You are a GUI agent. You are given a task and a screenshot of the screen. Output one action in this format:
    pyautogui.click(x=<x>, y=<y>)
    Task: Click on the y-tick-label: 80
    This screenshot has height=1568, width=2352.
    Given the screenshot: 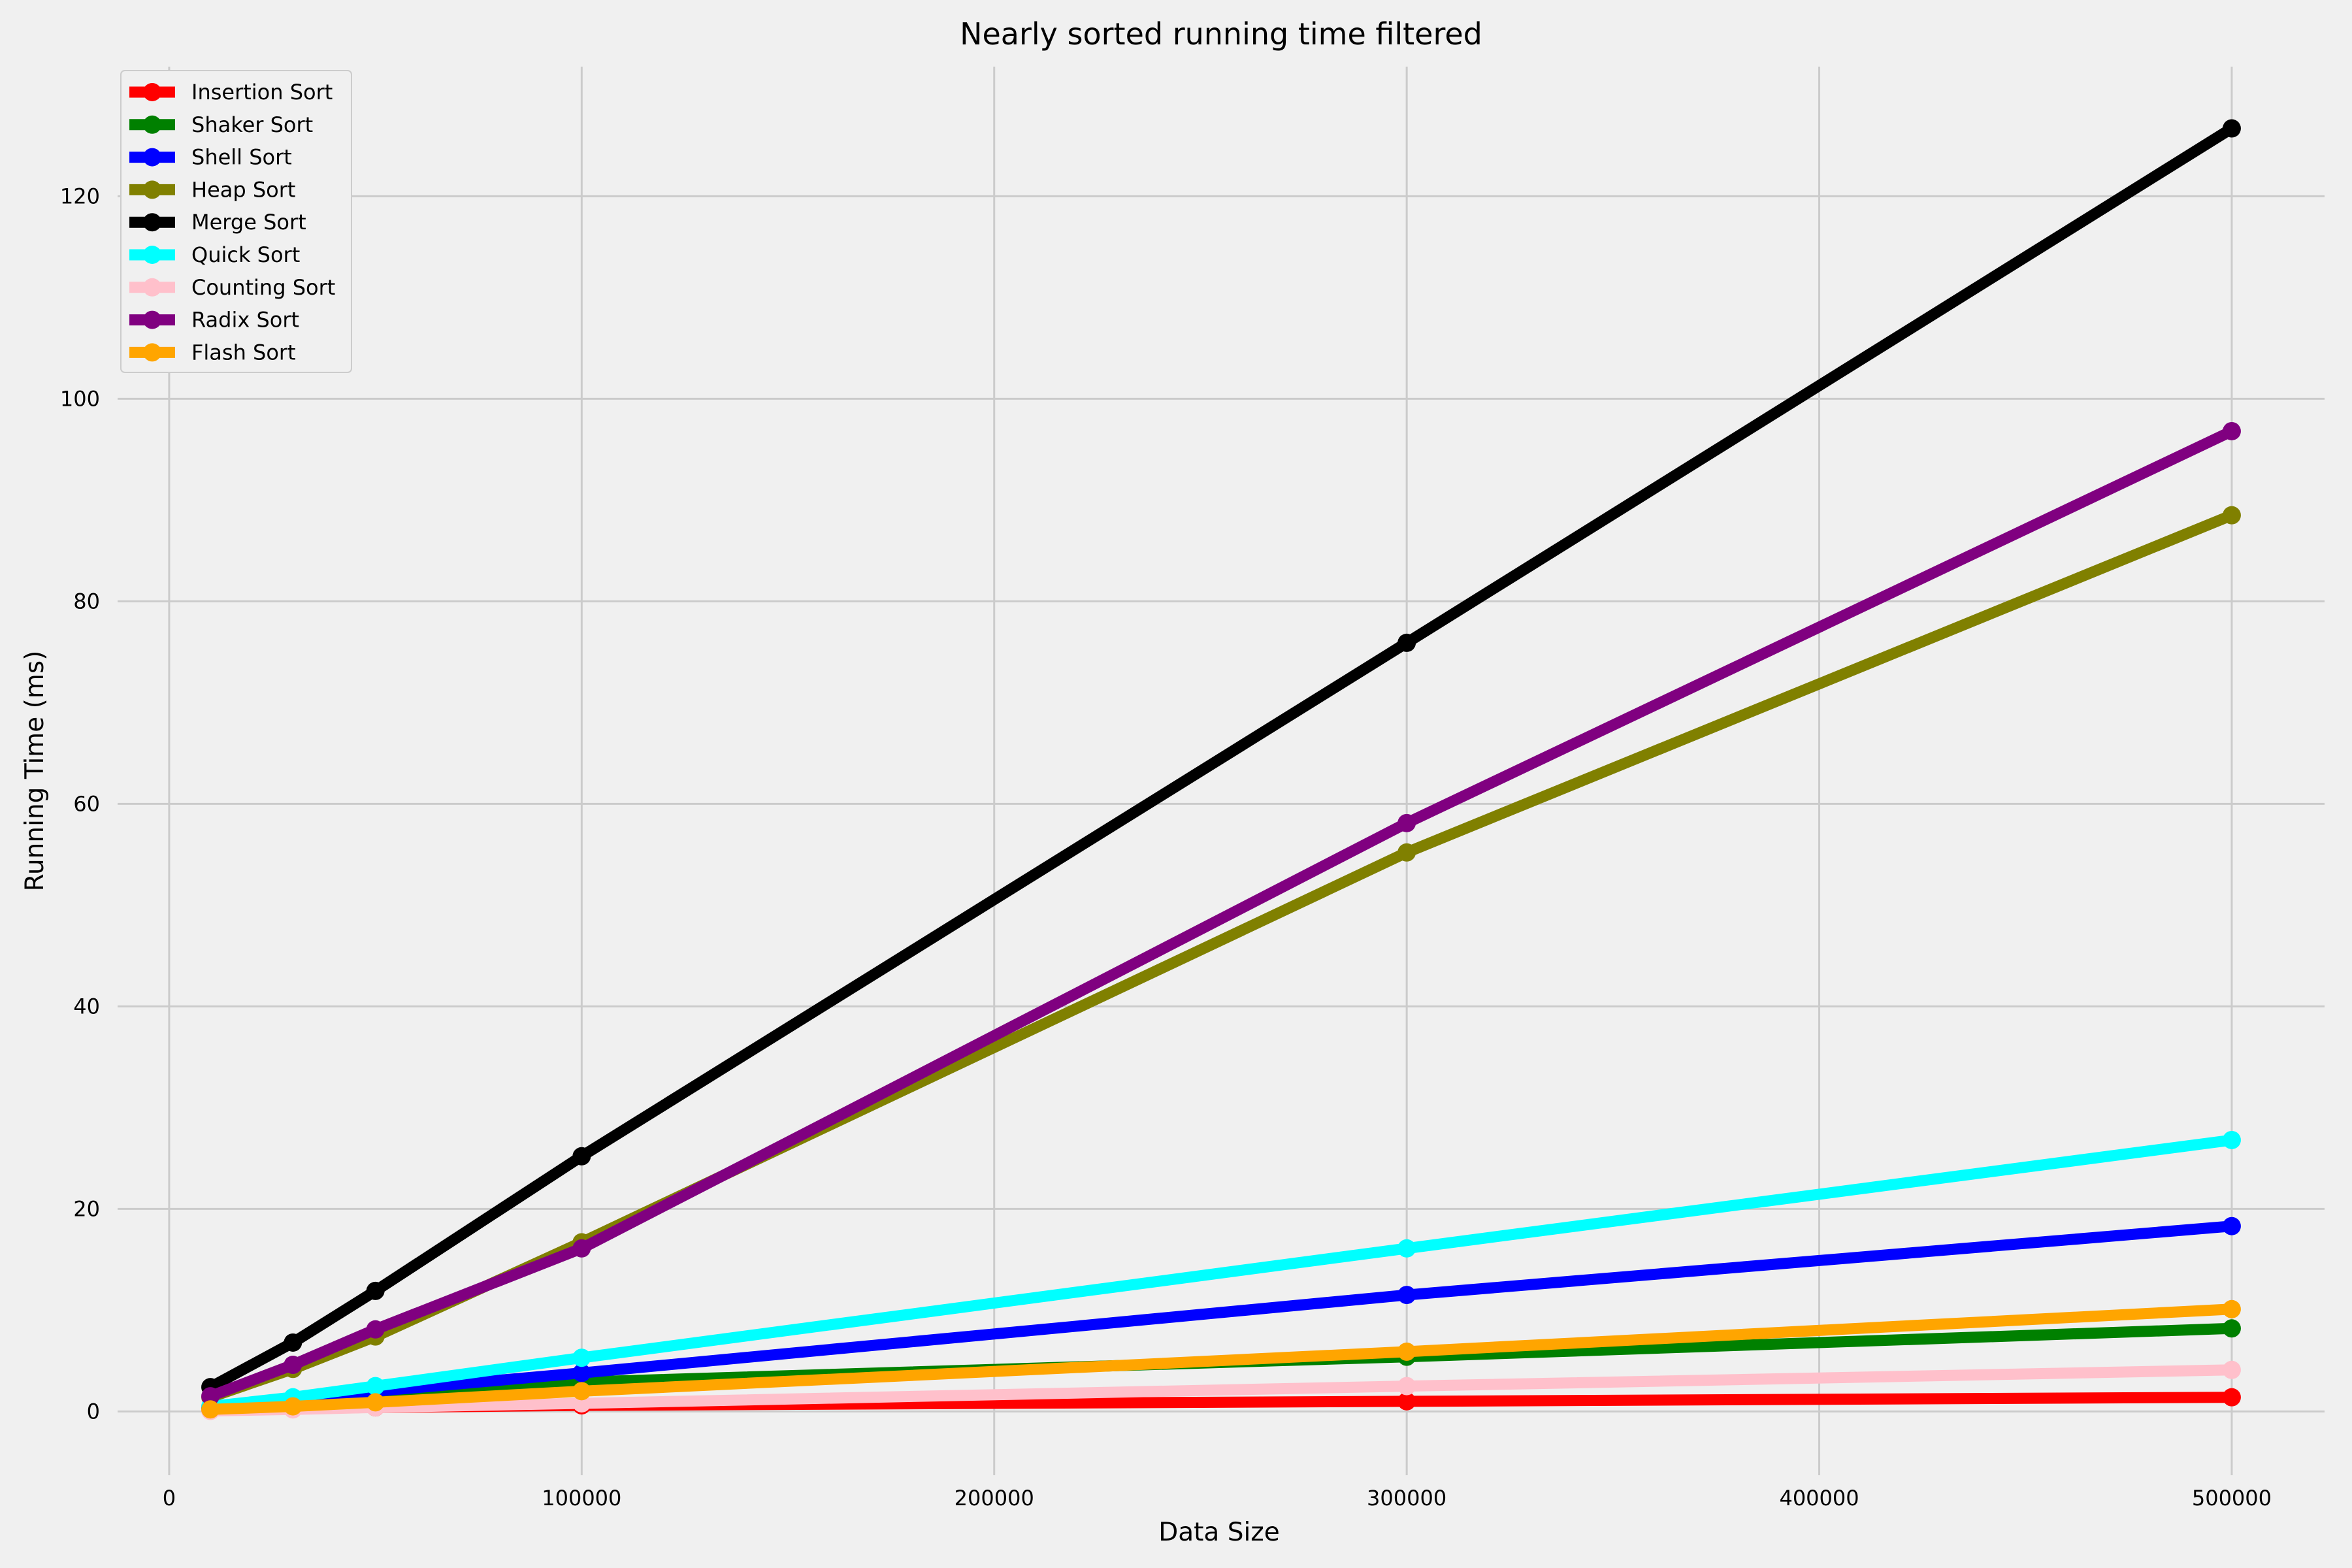 What is the action you would take?
    pyautogui.click(x=86, y=601)
    